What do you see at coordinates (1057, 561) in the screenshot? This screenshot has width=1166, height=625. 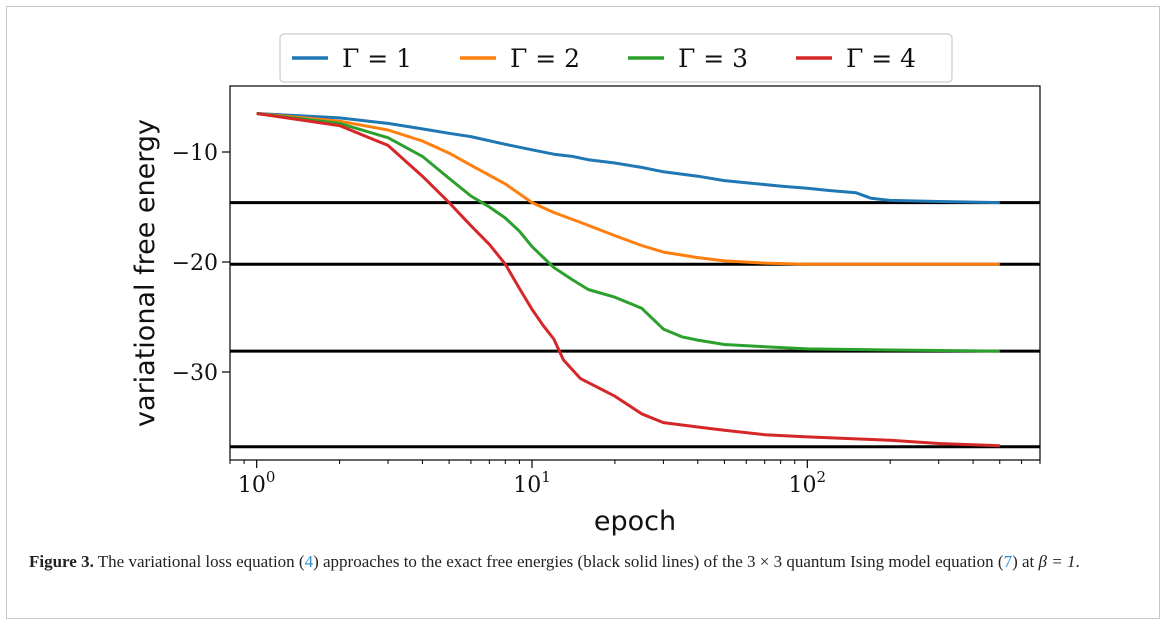 I see `beta-value: β = 1` at bounding box center [1057, 561].